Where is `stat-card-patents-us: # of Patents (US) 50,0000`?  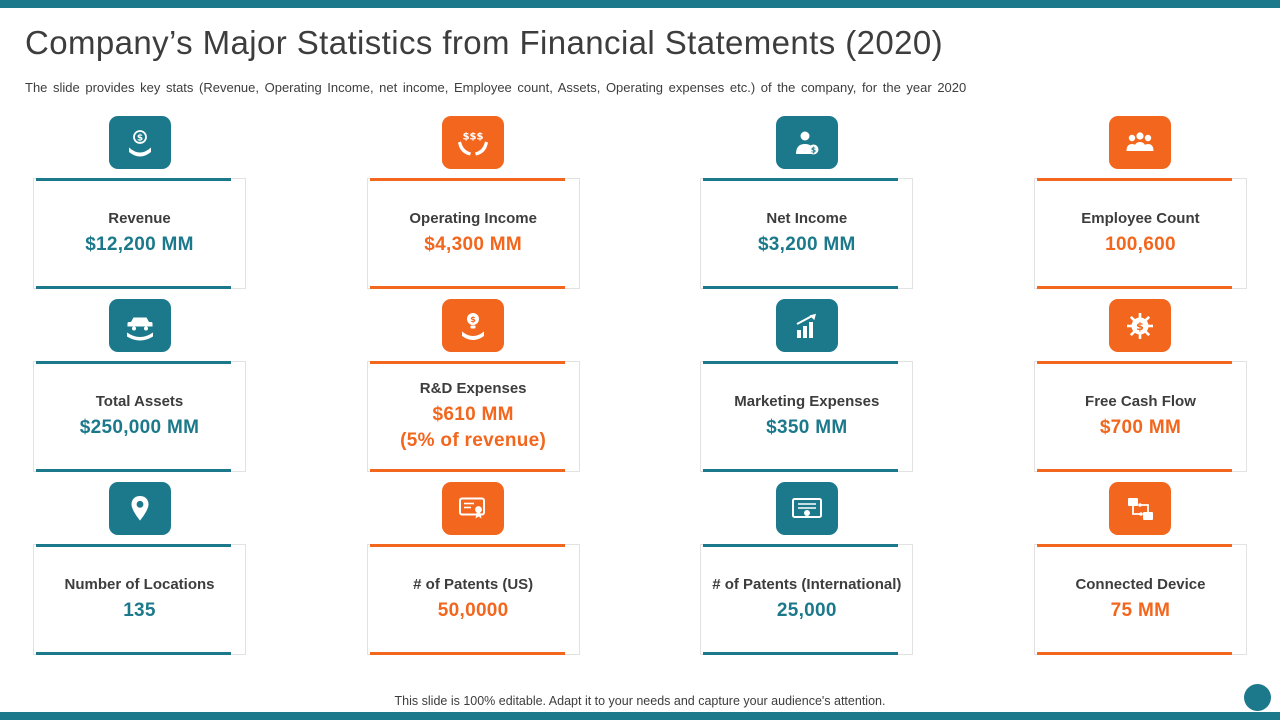
stat-card-patents-us: # of Patents (US) 50,0000 is located at coordinates (473, 568).